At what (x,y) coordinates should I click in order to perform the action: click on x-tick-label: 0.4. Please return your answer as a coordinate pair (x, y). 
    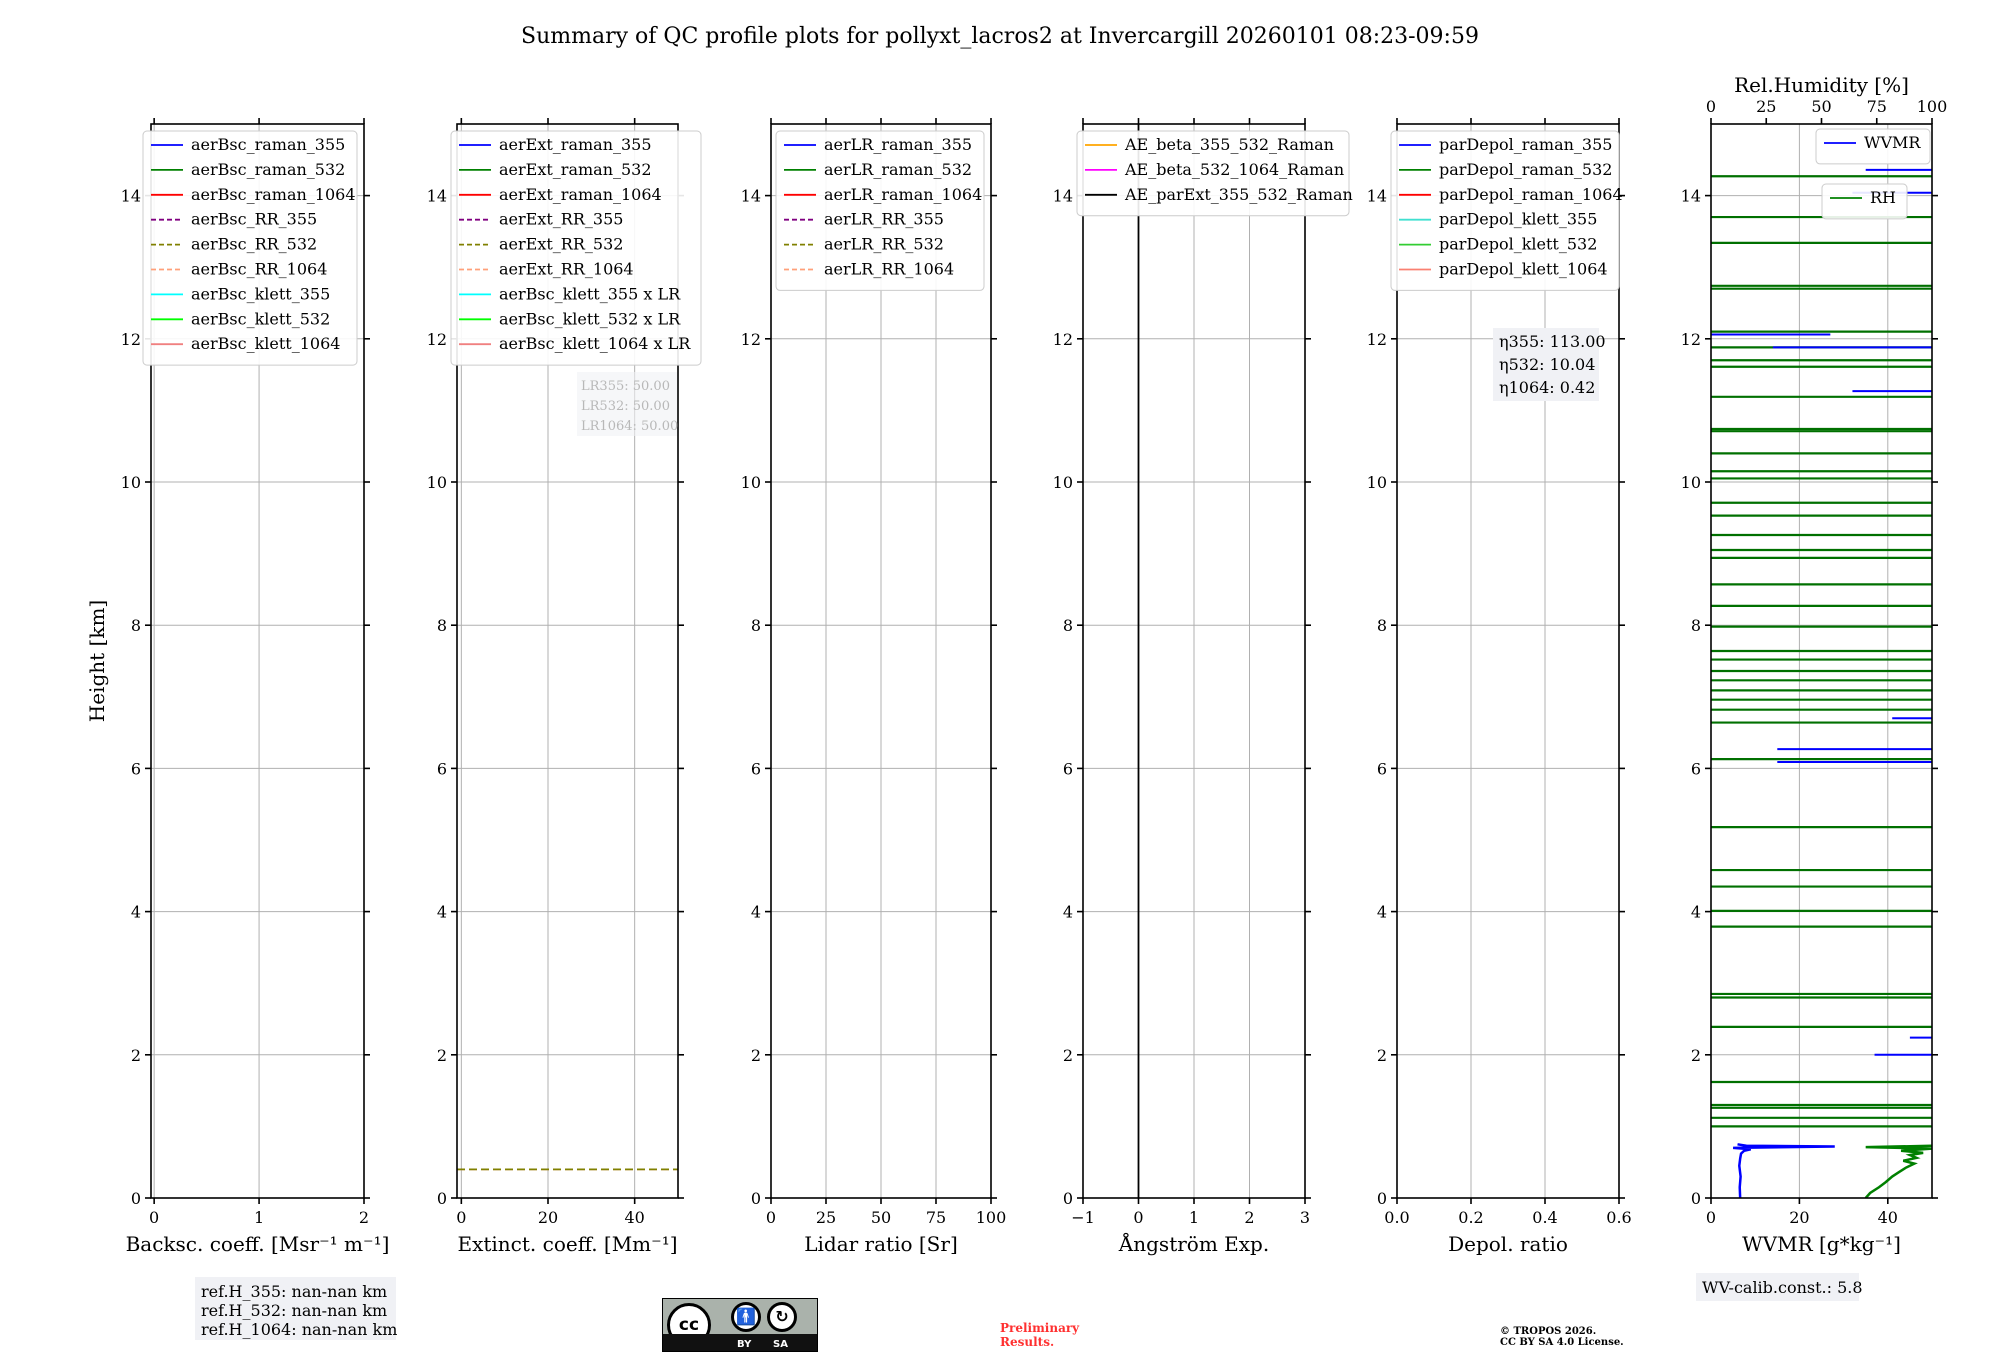
    Looking at the image, I should click on (1544, 1217).